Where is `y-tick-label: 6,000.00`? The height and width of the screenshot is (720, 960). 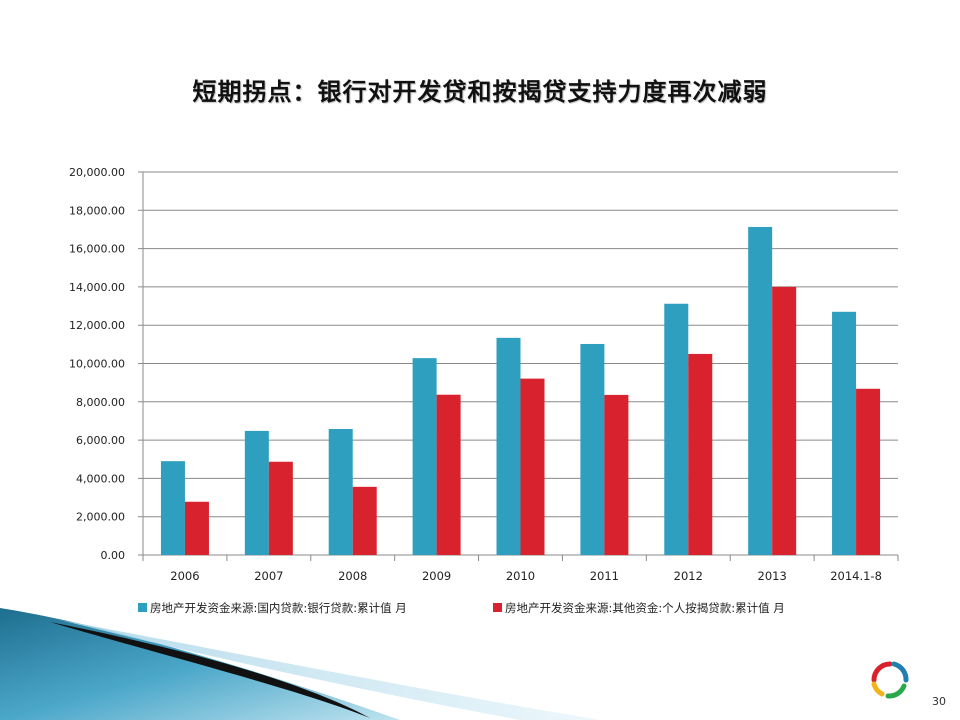
y-tick-label: 6,000.00 is located at coordinates (100, 440).